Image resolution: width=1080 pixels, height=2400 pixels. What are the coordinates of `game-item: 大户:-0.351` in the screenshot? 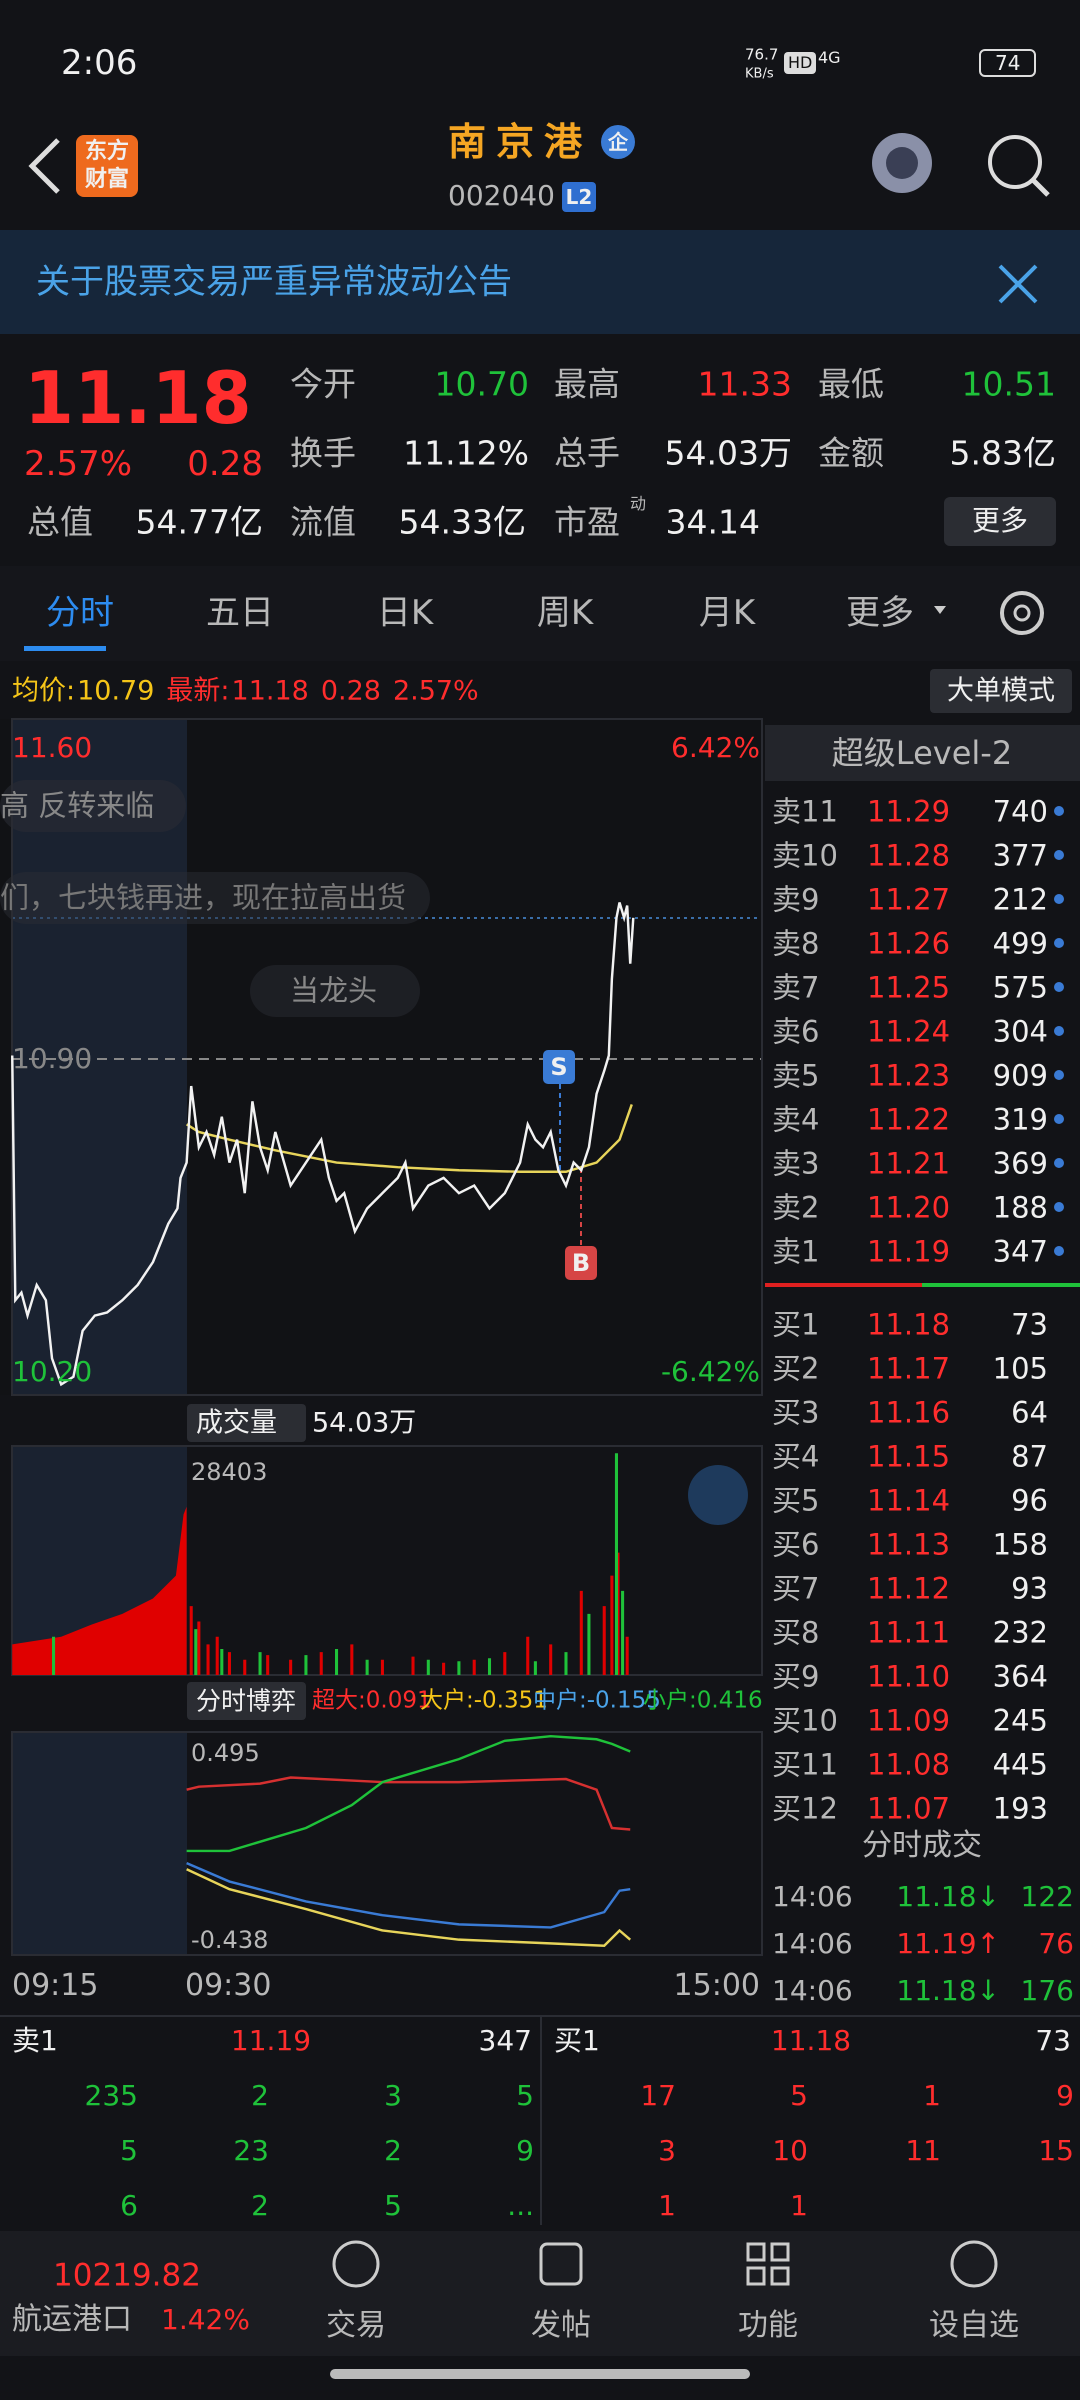 It's located at (484, 1700).